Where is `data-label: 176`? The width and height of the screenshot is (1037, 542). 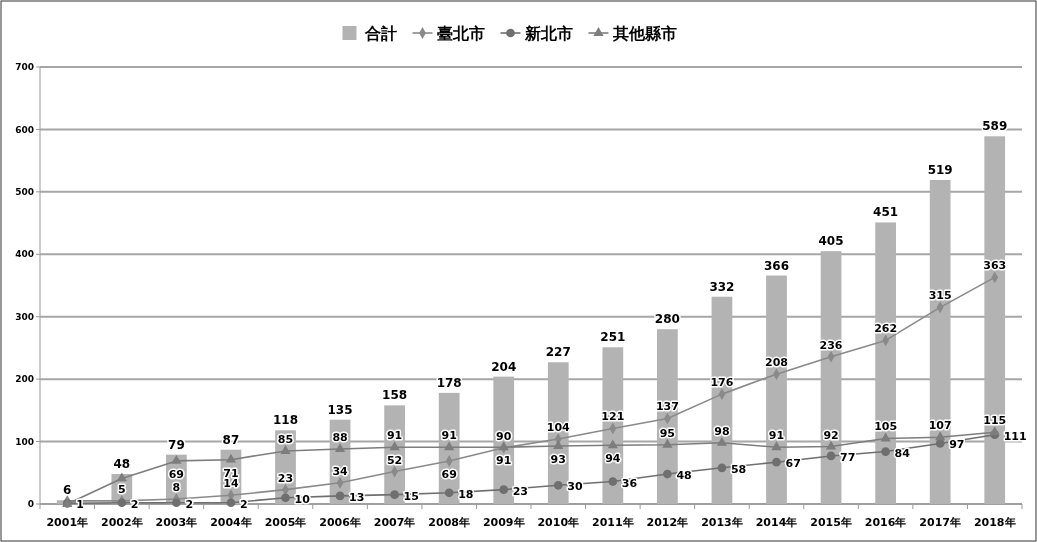
data-label: 176 is located at coordinates (722, 383).